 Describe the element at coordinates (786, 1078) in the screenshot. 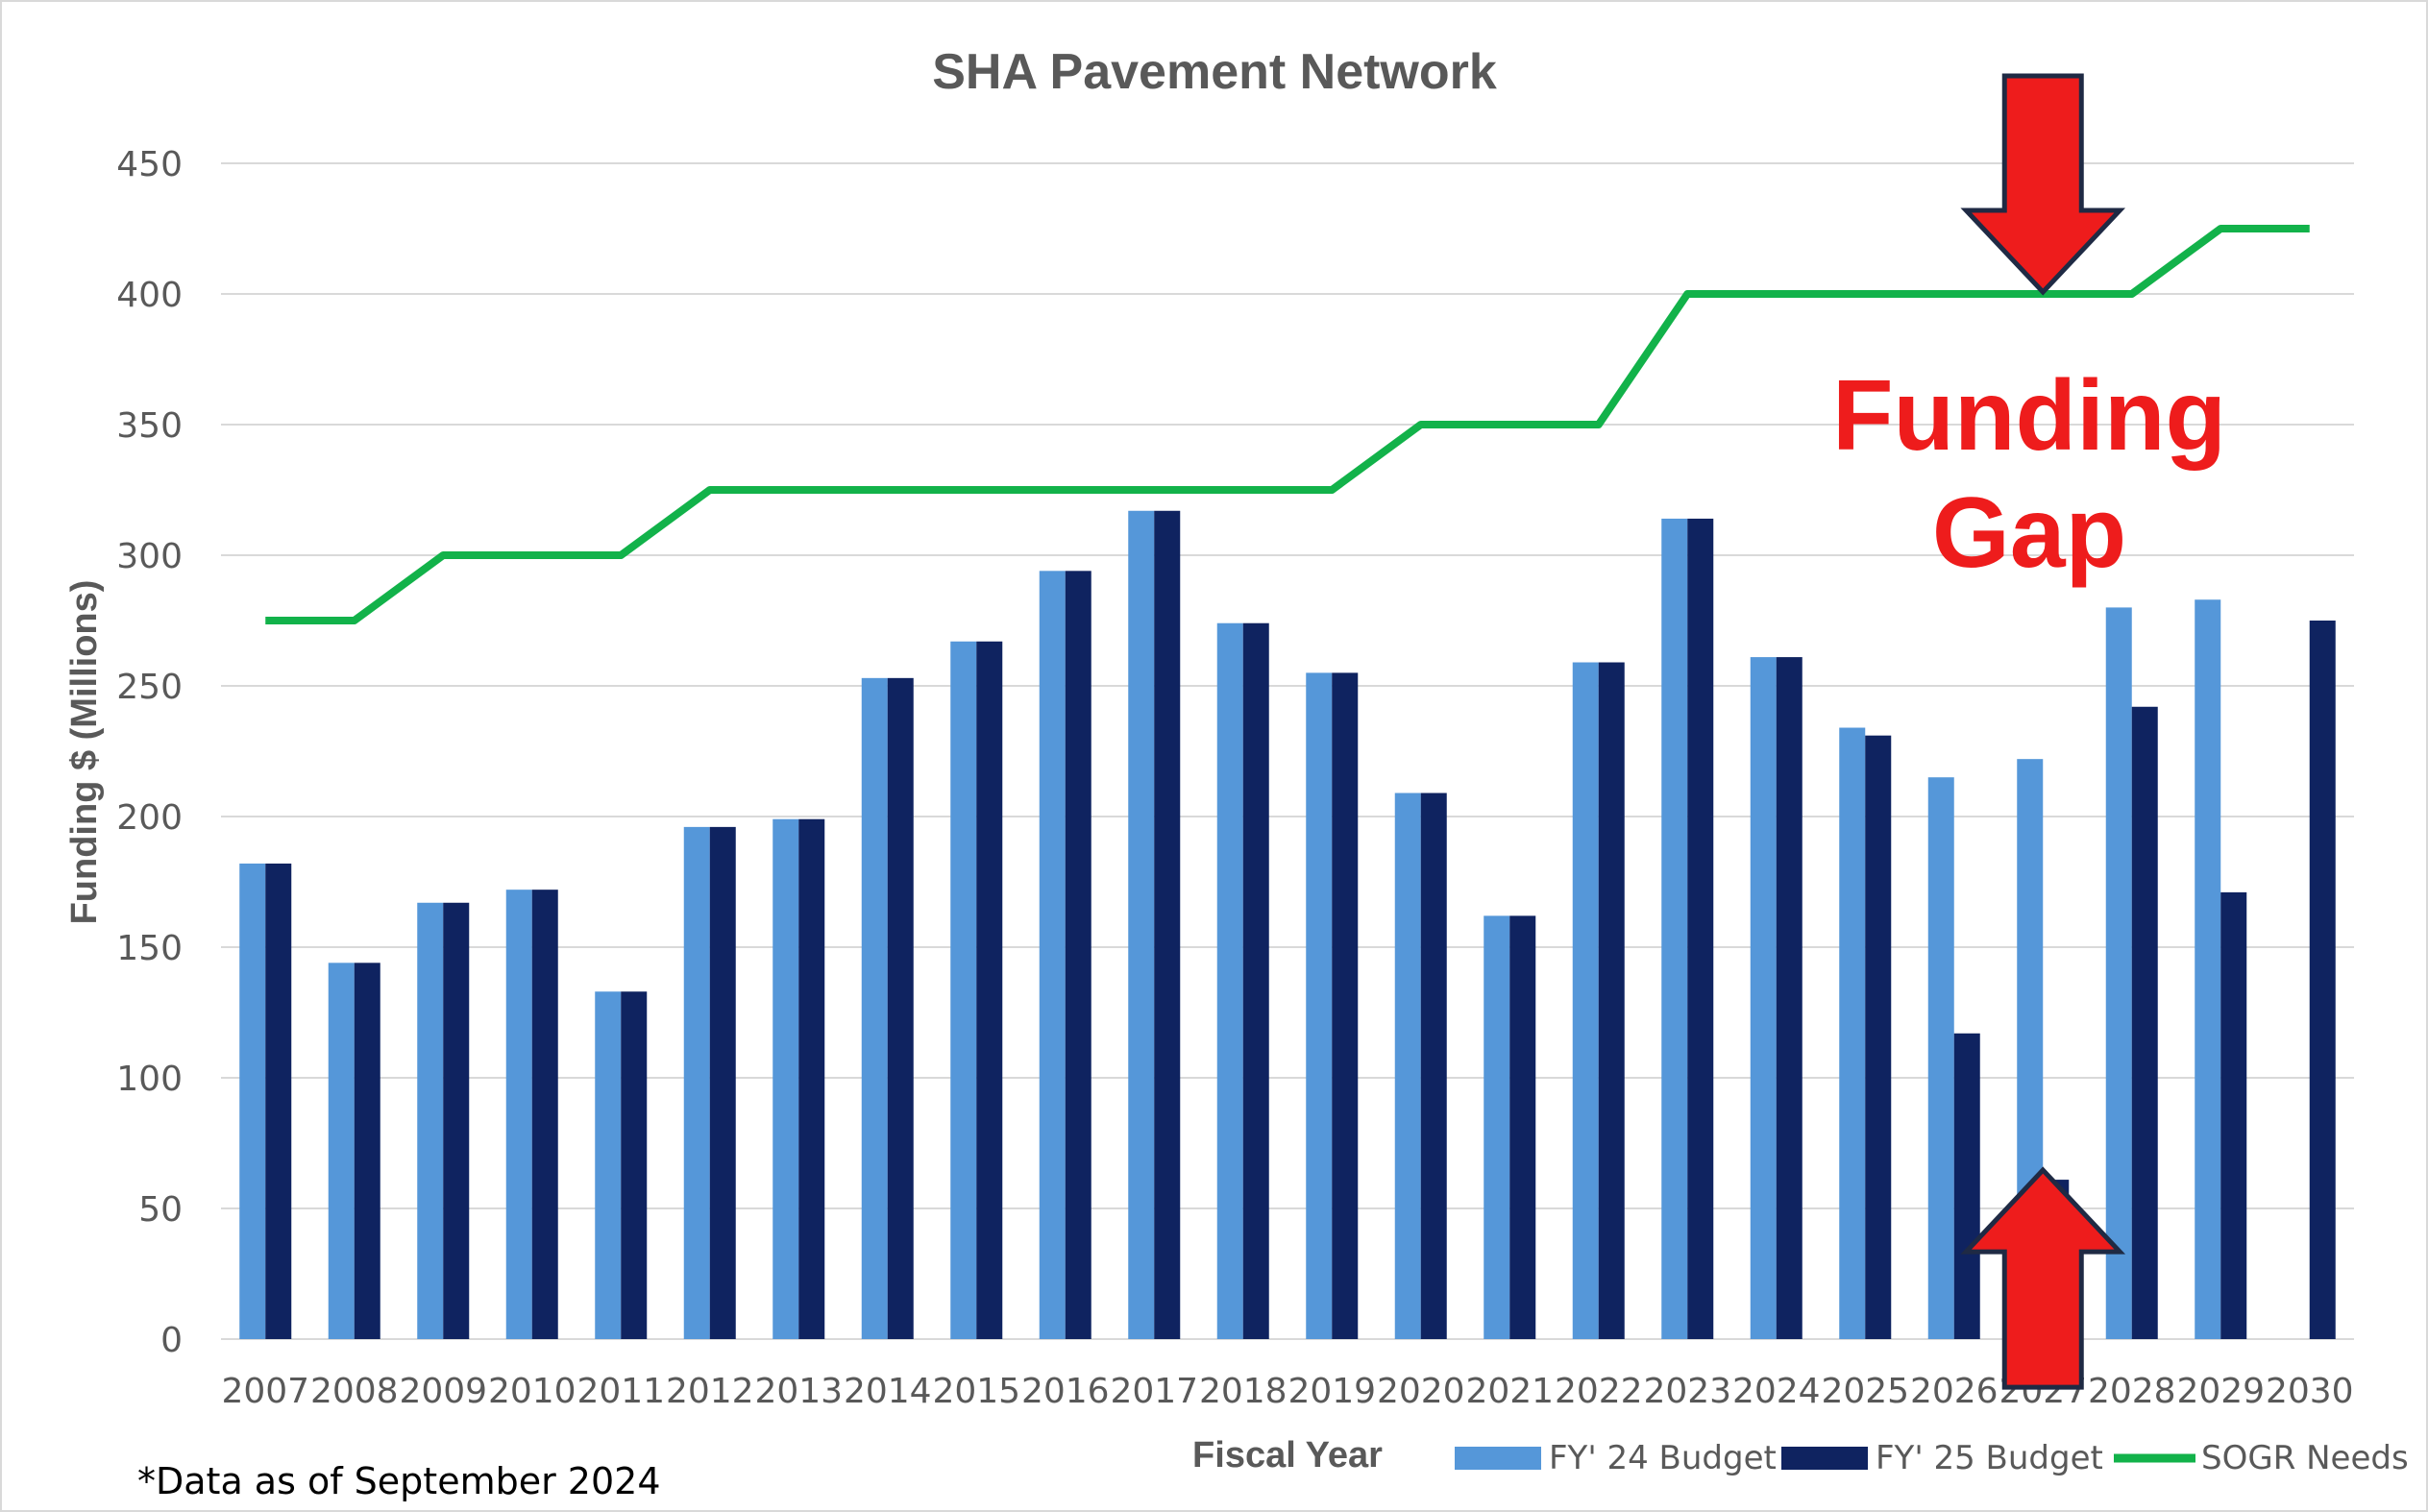

I see `bar-fy24-2013` at that location.